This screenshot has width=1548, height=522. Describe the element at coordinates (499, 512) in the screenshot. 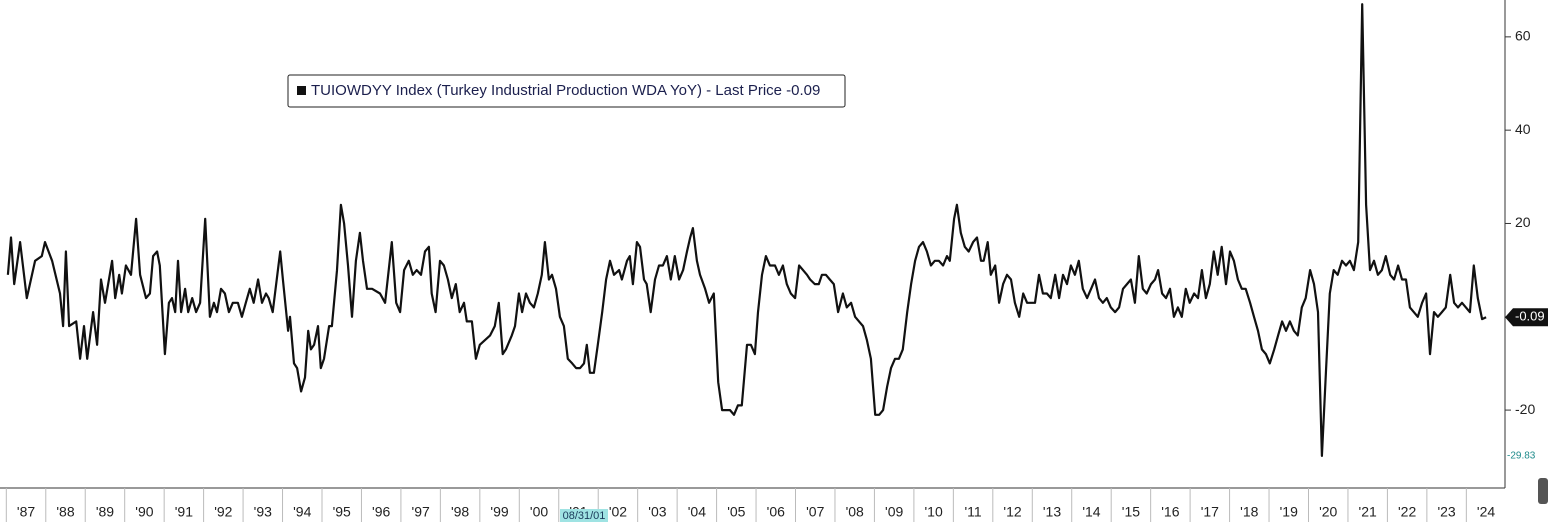

I see `x-tick-label: '99` at that location.